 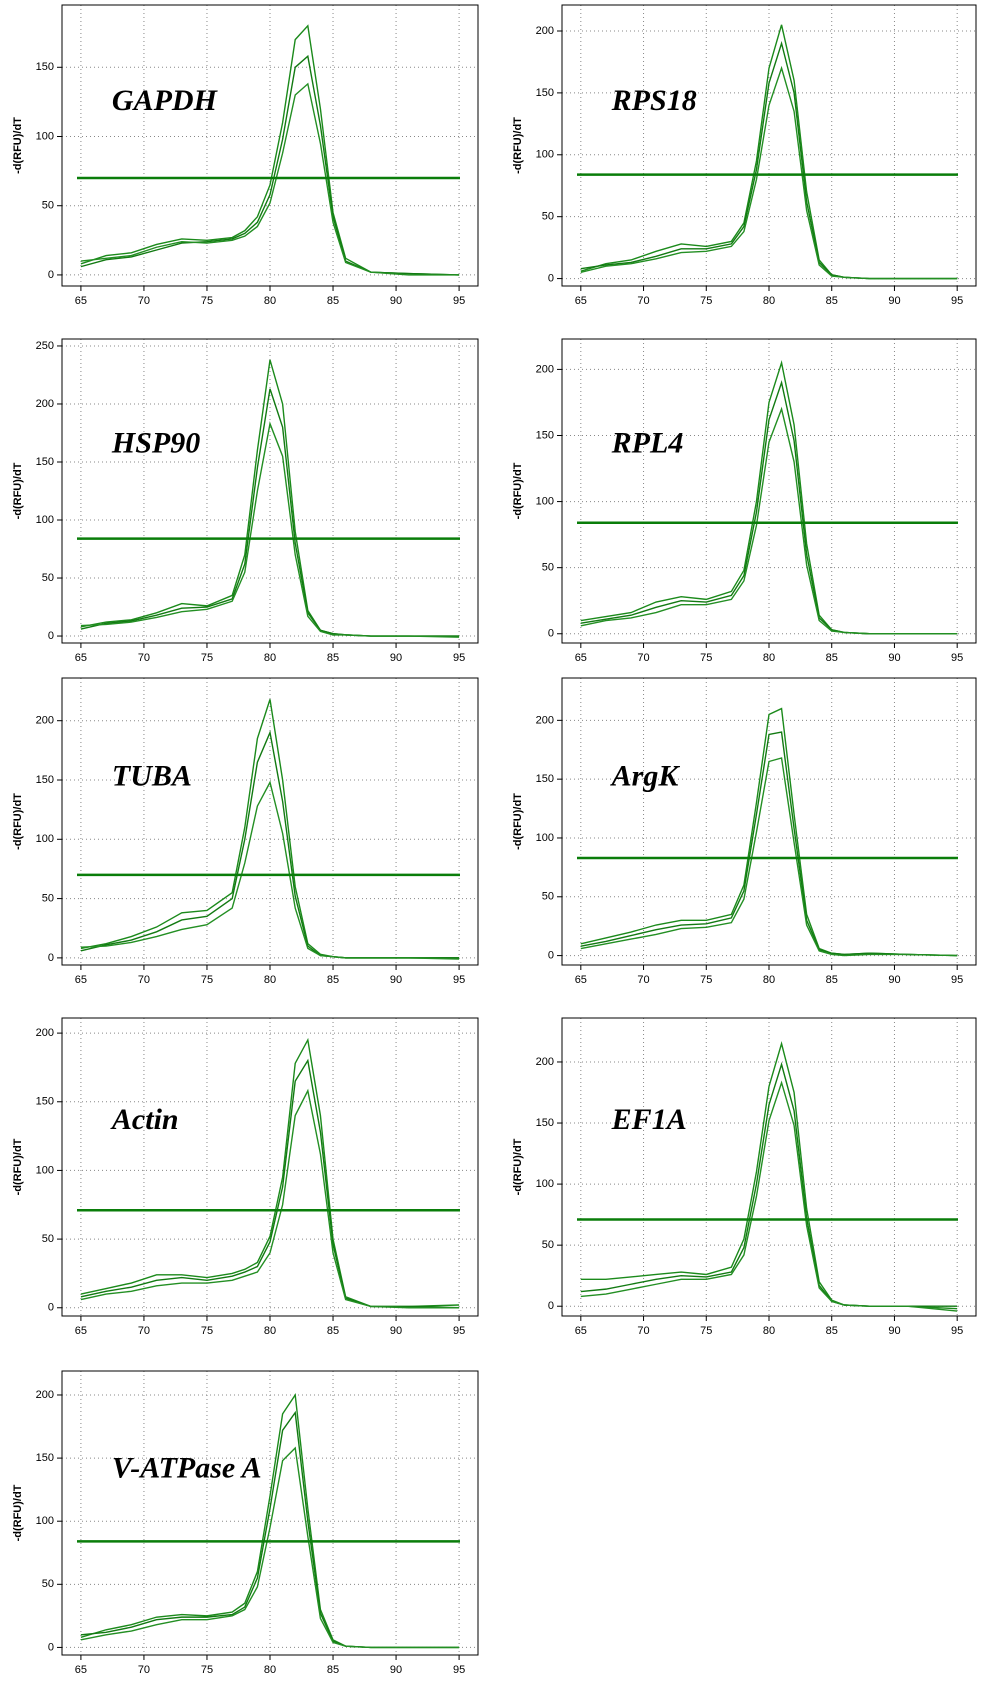 I want to click on annotation: ArgK, so click(x=645, y=775).